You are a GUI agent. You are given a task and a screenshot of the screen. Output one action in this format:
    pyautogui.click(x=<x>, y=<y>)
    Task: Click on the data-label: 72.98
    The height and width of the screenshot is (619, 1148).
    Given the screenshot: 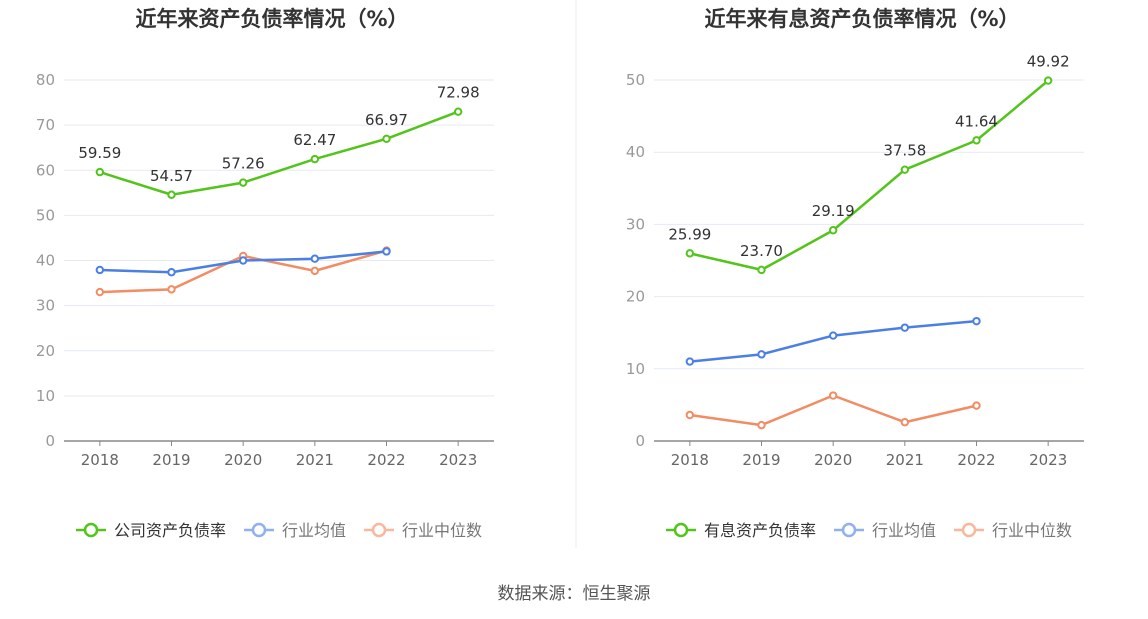 What is the action you would take?
    pyautogui.click(x=458, y=93)
    